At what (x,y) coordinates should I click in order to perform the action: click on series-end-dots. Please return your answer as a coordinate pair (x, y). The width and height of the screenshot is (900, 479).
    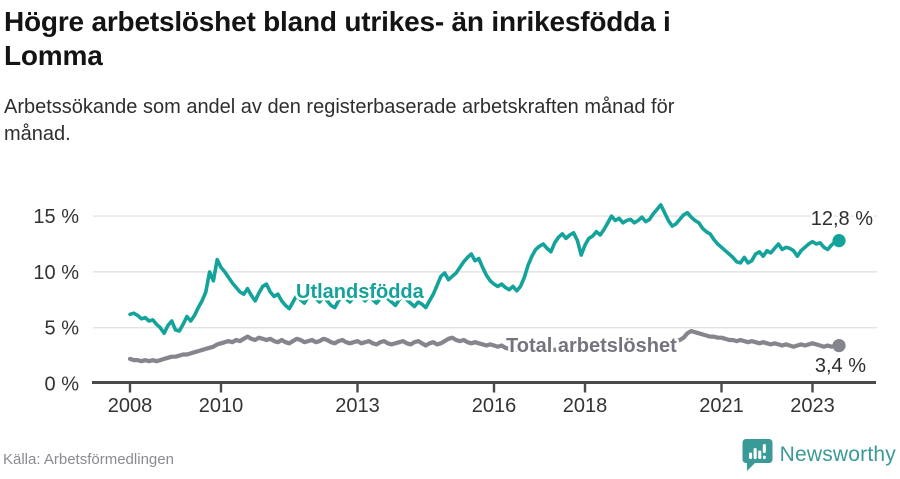
    Looking at the image, I should click on (839, 293).